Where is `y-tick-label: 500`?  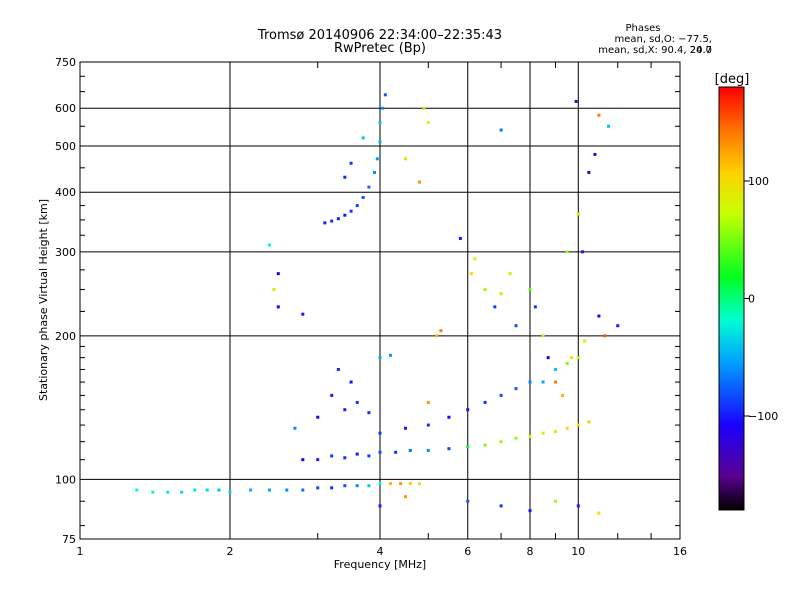
y-tick-label: 500 is located at coordinates (65, 146).